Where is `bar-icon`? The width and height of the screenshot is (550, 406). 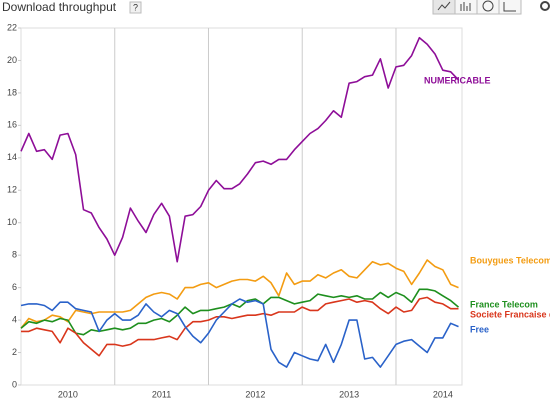
bar-icon is located at coordinates (465, 6).